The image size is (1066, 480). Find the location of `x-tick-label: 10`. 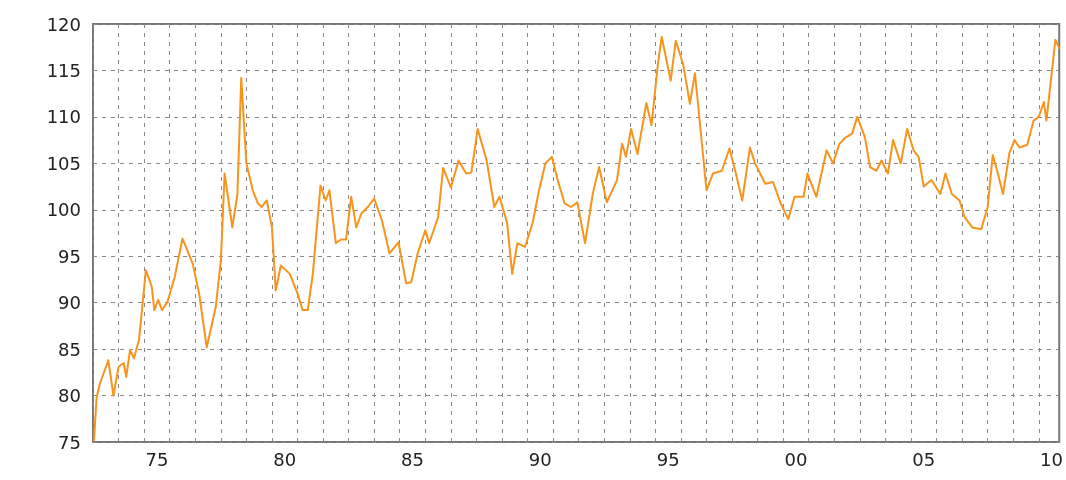

x-tick-label: 10 is located at coordinates (1051, 459).